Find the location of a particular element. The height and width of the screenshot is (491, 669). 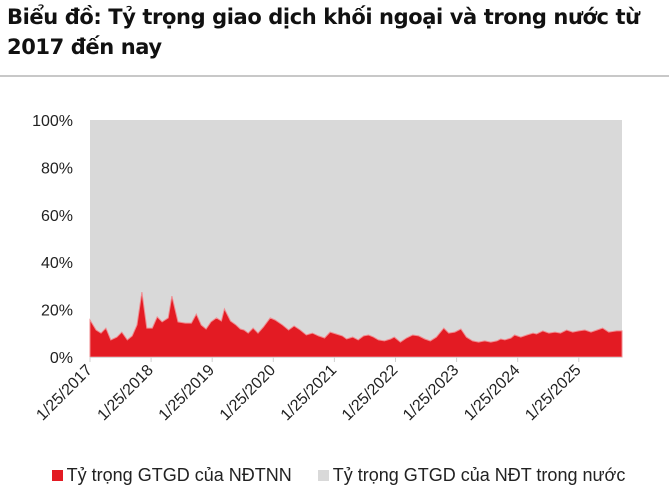

x-tick-label: 1/25/2018 is located at coordinates (126, 393).